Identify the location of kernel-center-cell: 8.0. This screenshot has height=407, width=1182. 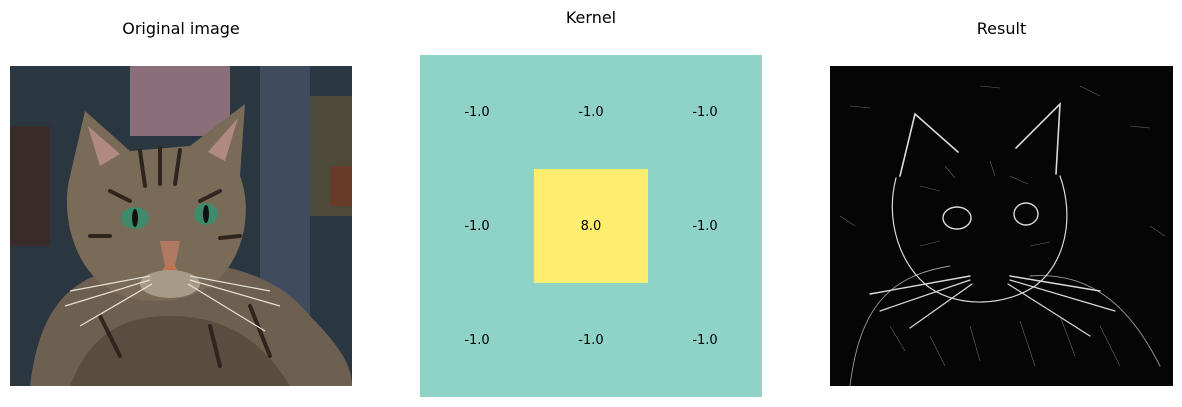
(591, 226).